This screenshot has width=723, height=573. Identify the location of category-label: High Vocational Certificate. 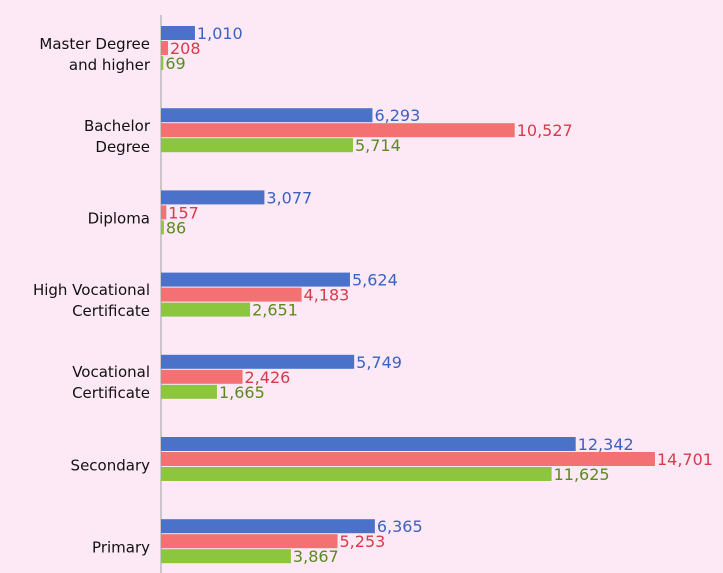
(91, 301).